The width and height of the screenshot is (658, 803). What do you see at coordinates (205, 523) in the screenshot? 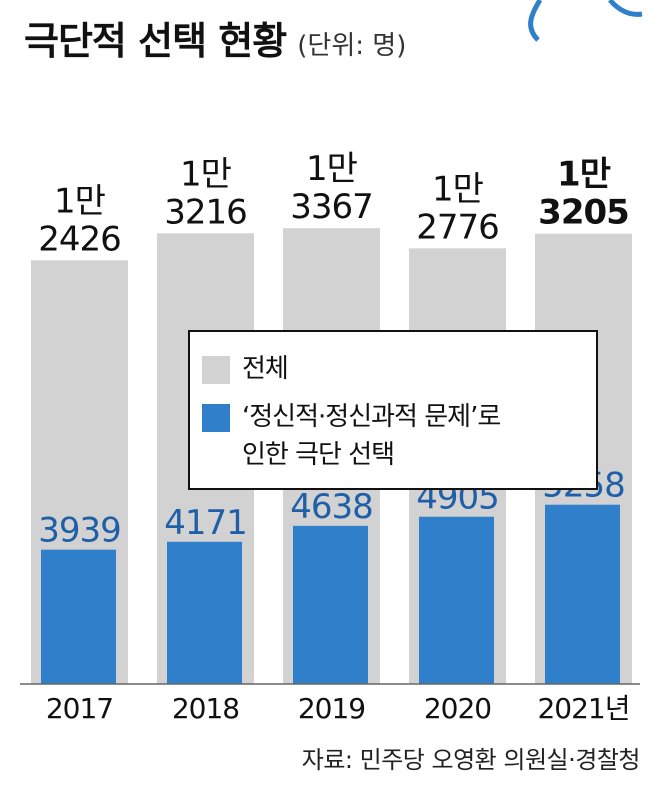
I see `mental-value-label-1: 4171` at bounding box center [205, 523].